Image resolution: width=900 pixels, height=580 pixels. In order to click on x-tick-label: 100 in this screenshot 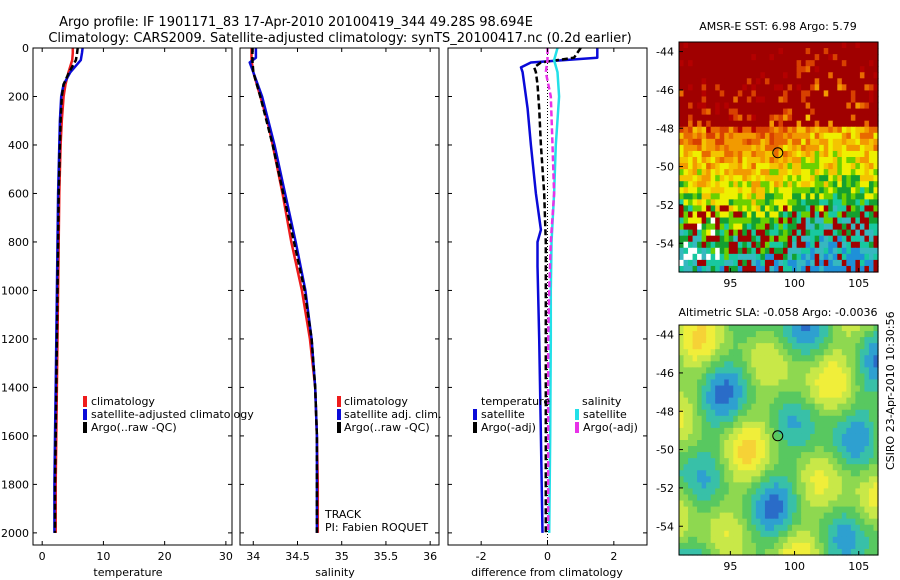, I will do `click(794, 566)`.